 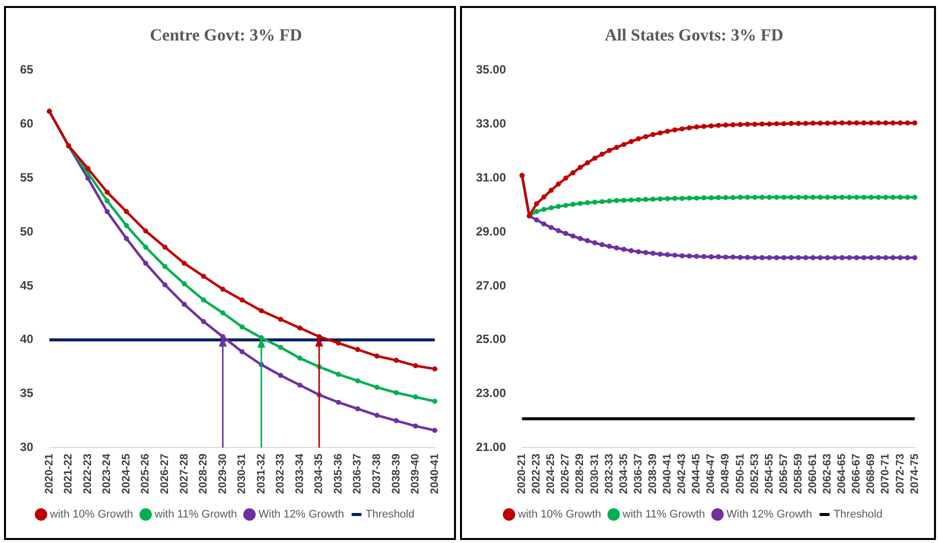 I want to click on y-tick-label: 25.00, so click(x=491, y=339).